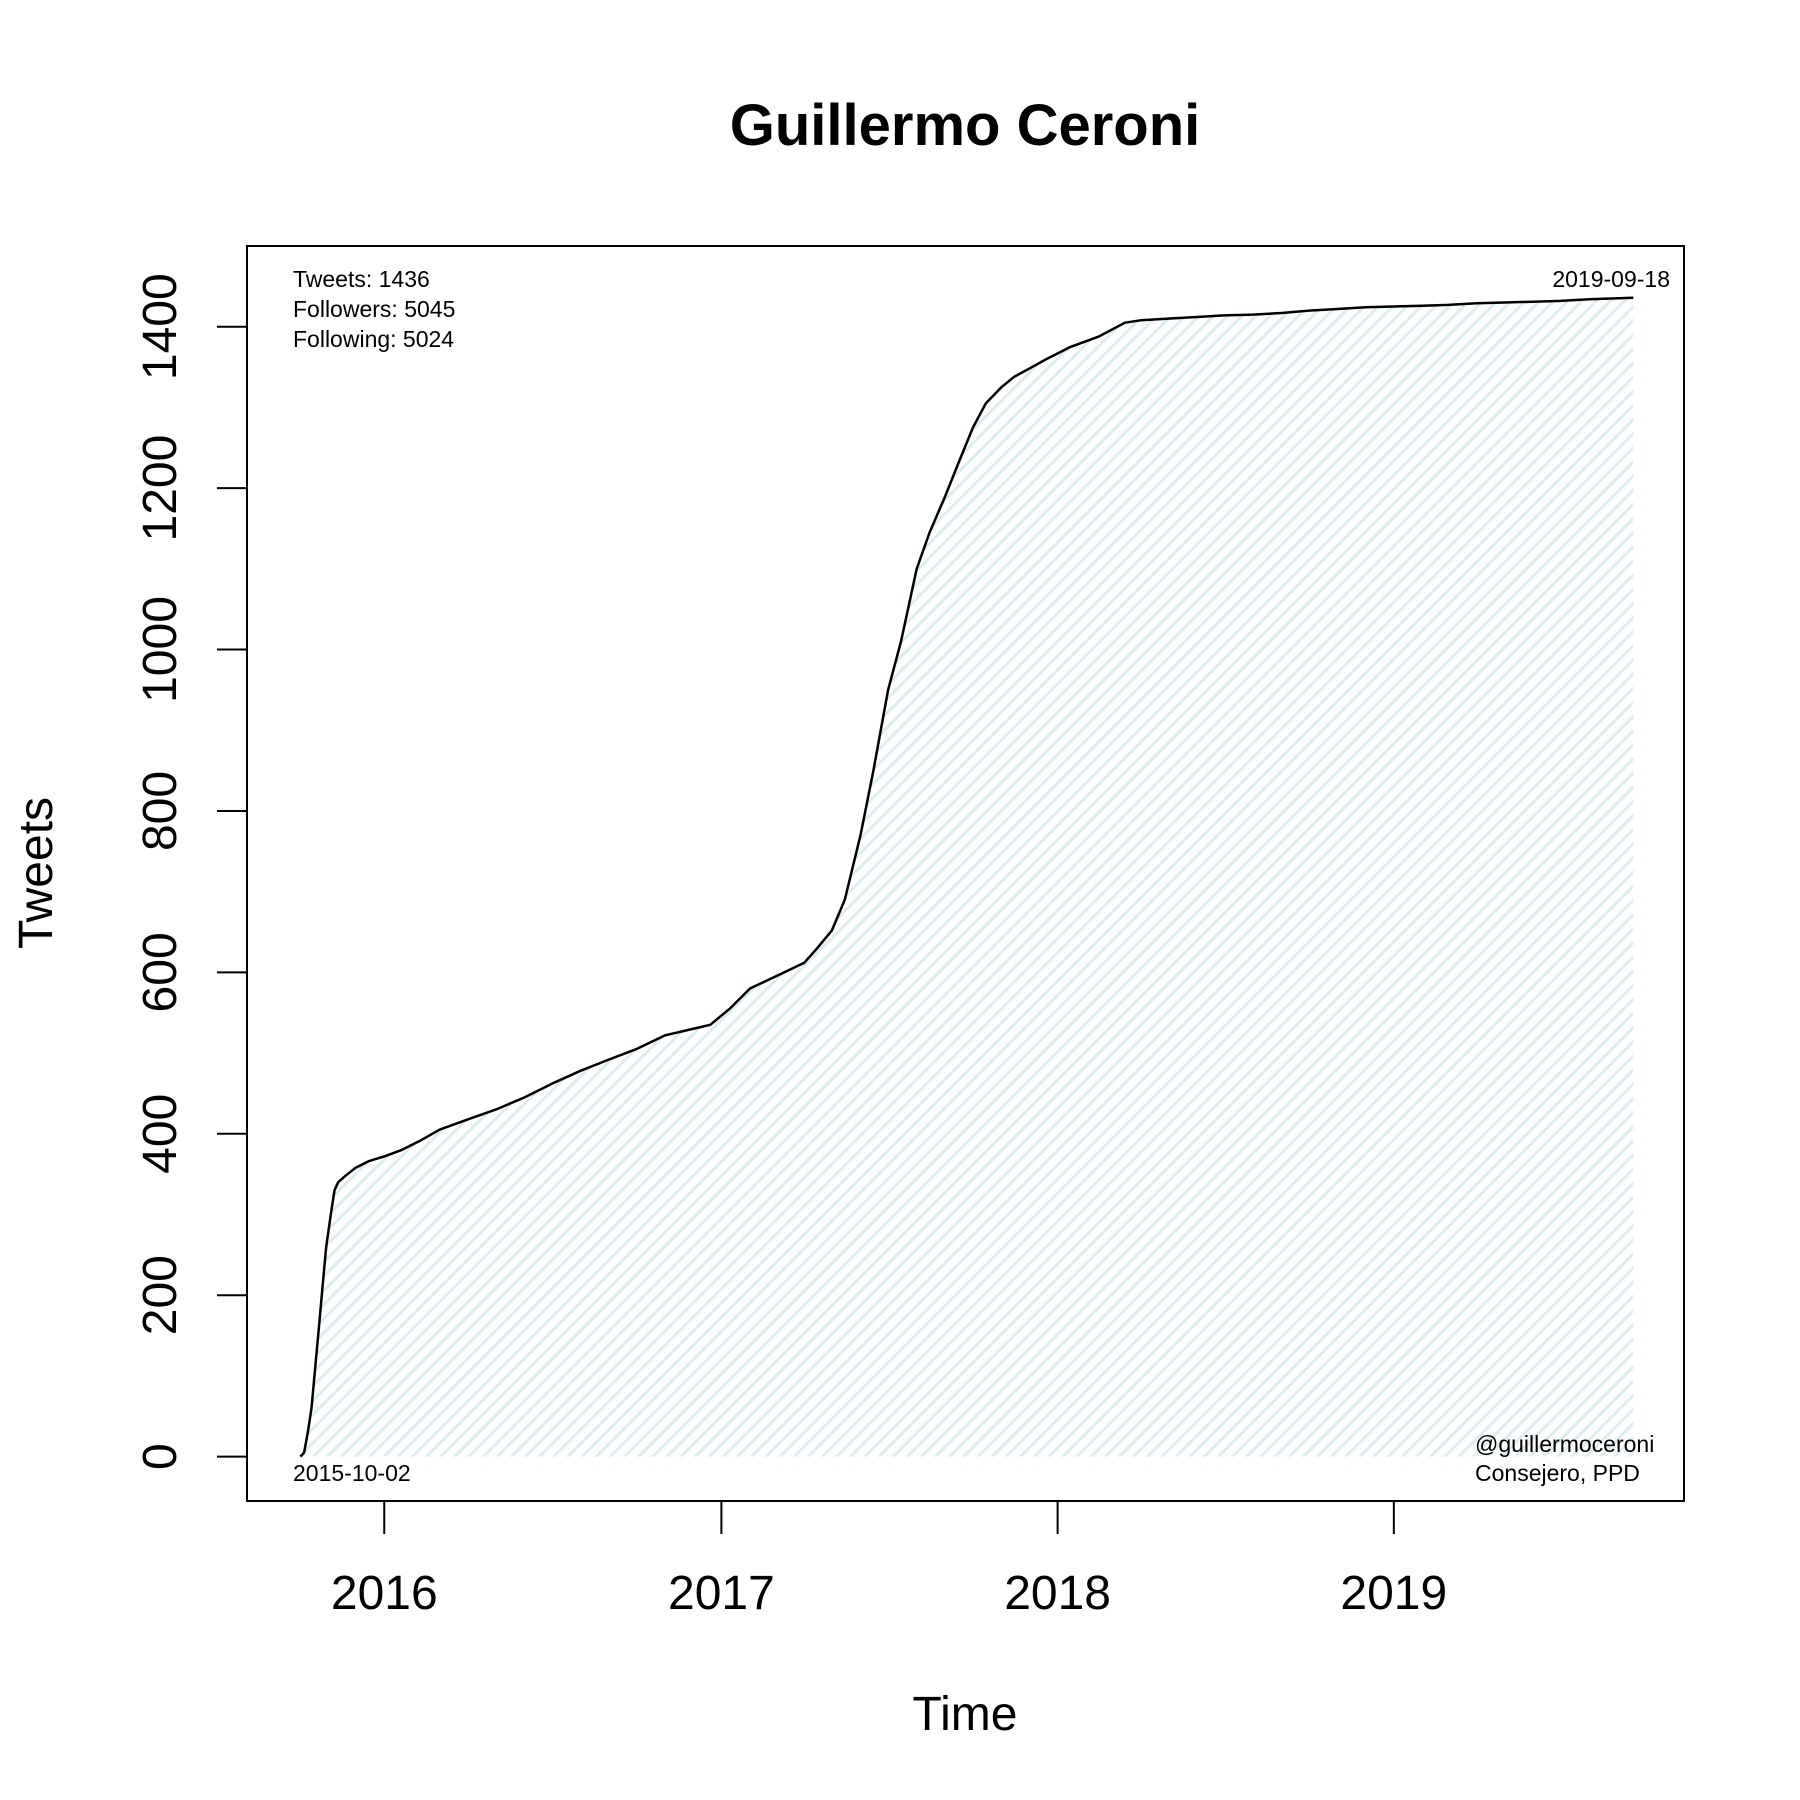 Image resolution: width=1800 pixels, height=1800 pixels. I want to click on y-axis: 0 200 400 600 800 1000 1200 1400, so click(191, 871).